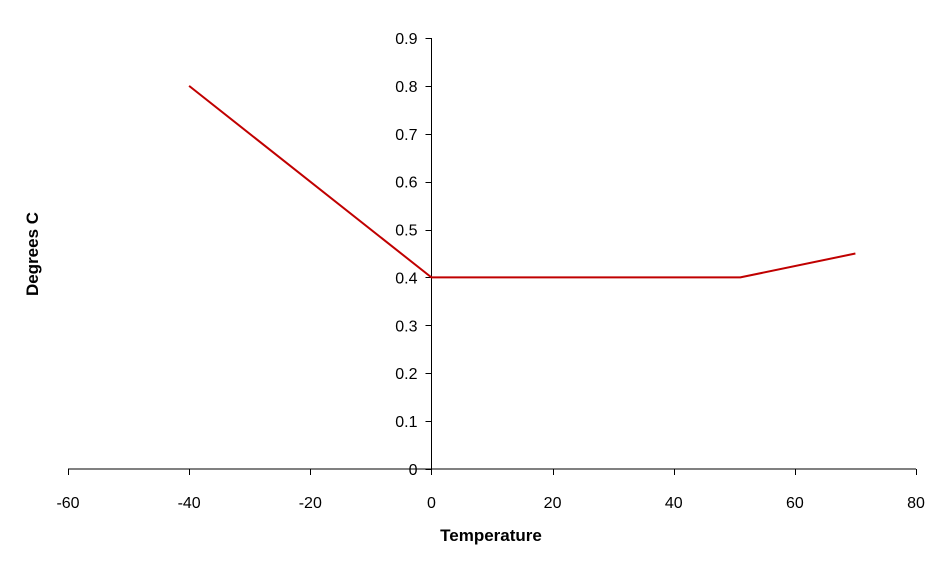 Image resolution: width=946 pixels, height=567 pixels. Describe the element at coordinates (406, 374) in the screenshot. I see `y-tick-label: 0.2` at that location.